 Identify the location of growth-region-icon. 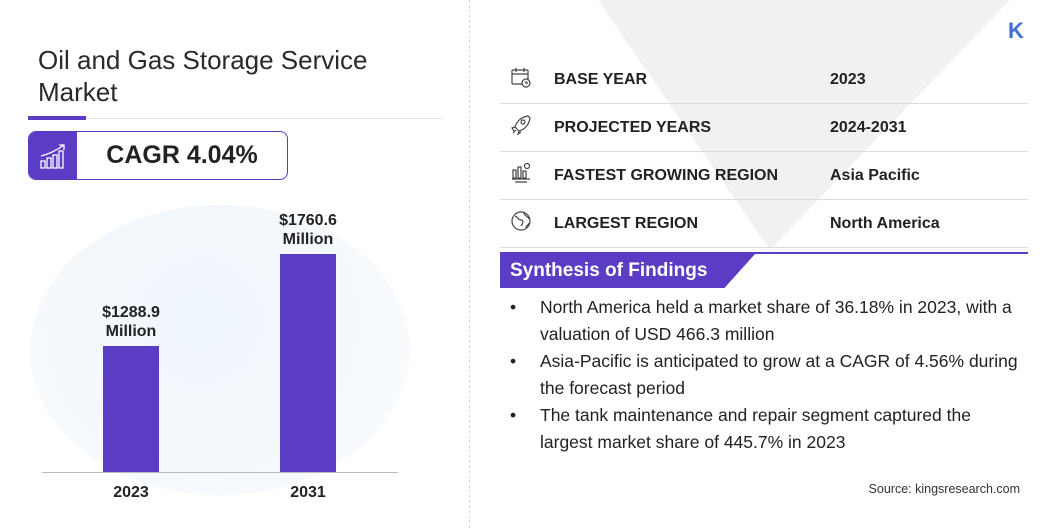
(527, 175).